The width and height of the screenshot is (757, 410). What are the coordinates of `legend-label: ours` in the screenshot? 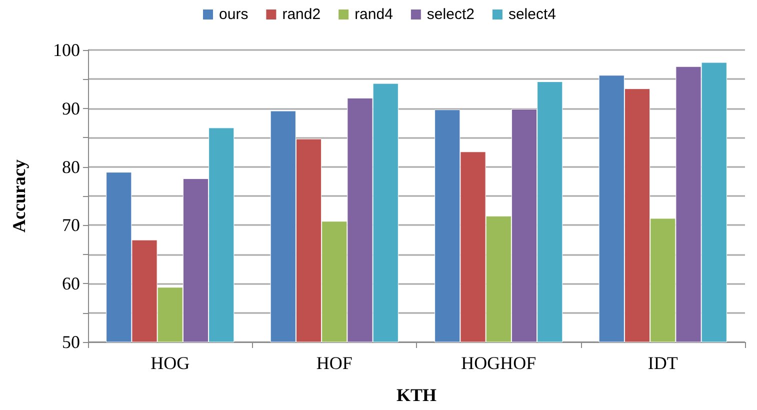 It's located at (233, 14).